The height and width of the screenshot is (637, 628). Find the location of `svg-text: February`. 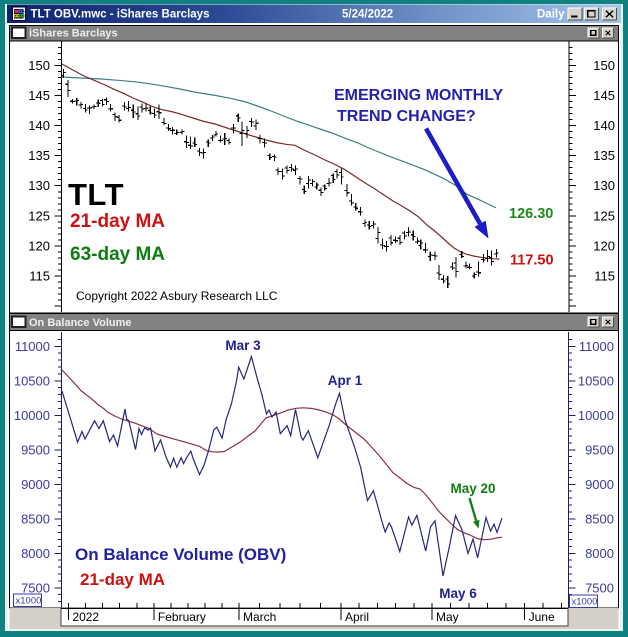

svg-text: February is located at coordinates (182, 617).